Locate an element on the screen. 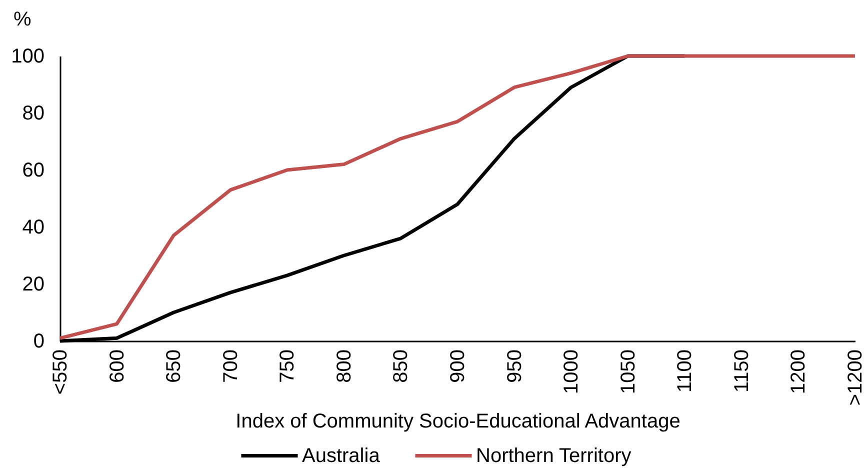 Image resolution: width=865 pixels, height=469 pixels. x-tick-label: 1200 is located at coordinates (799, 372).